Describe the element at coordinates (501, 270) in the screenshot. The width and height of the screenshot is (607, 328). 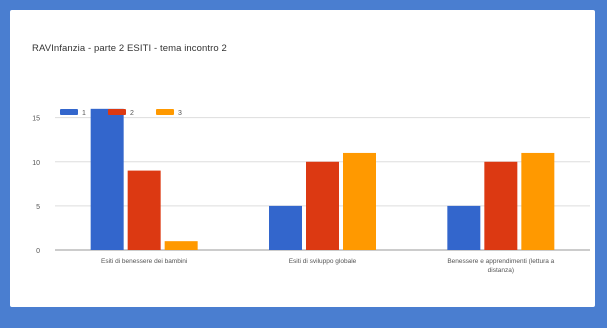
I see `x-tick-label: distanza)` at that location.